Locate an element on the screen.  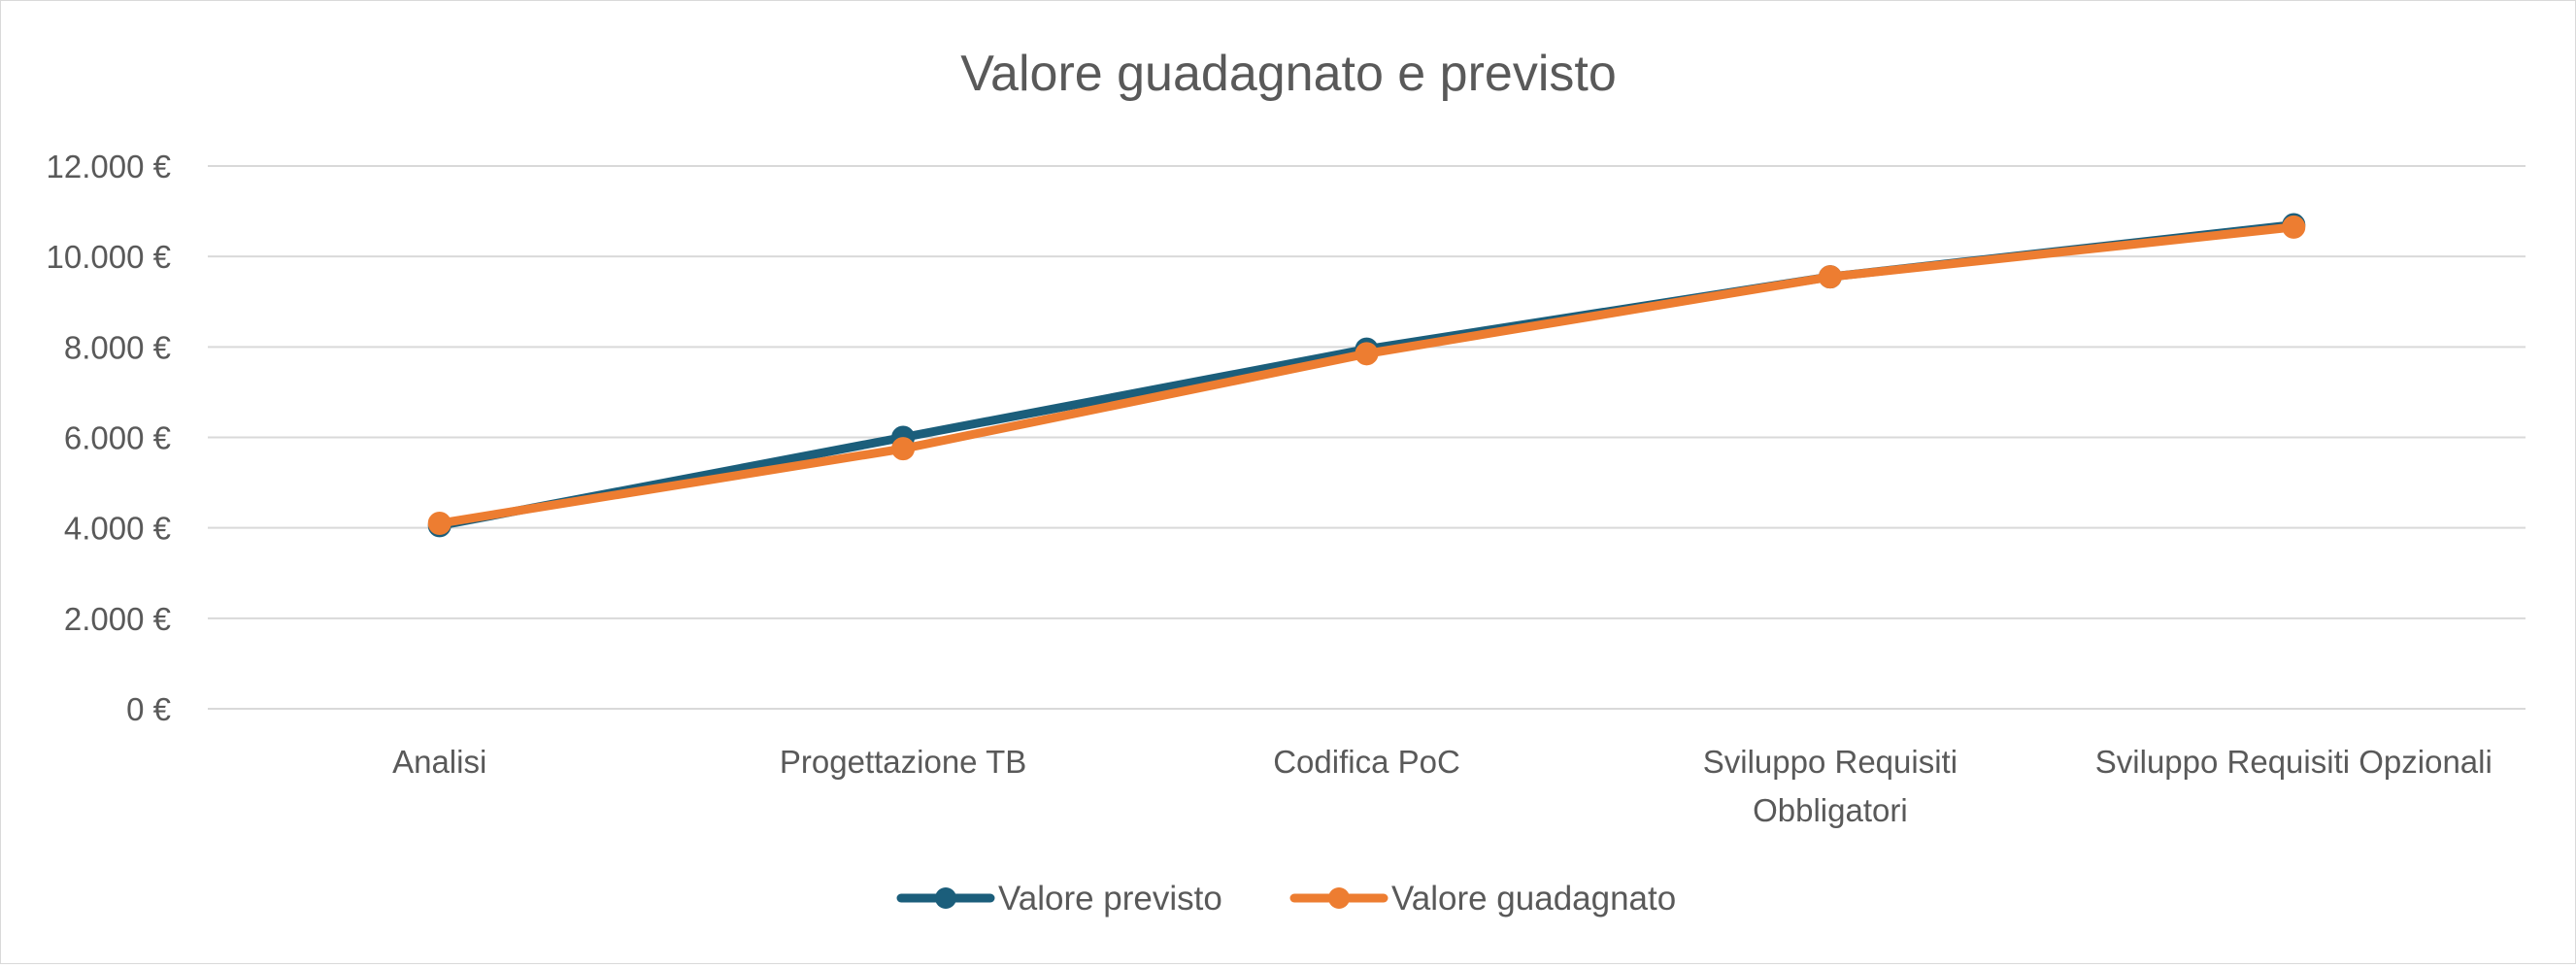
x-tick-label: Analisi is located at coordinates (439, 762).